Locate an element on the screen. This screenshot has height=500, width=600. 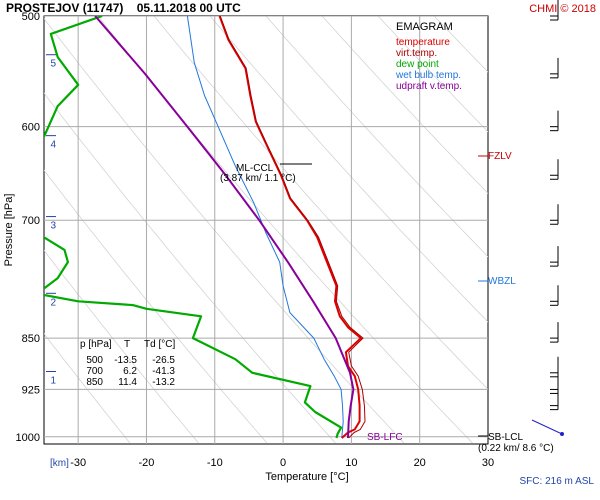
wind-barbs is located at coordinates (547, 218).